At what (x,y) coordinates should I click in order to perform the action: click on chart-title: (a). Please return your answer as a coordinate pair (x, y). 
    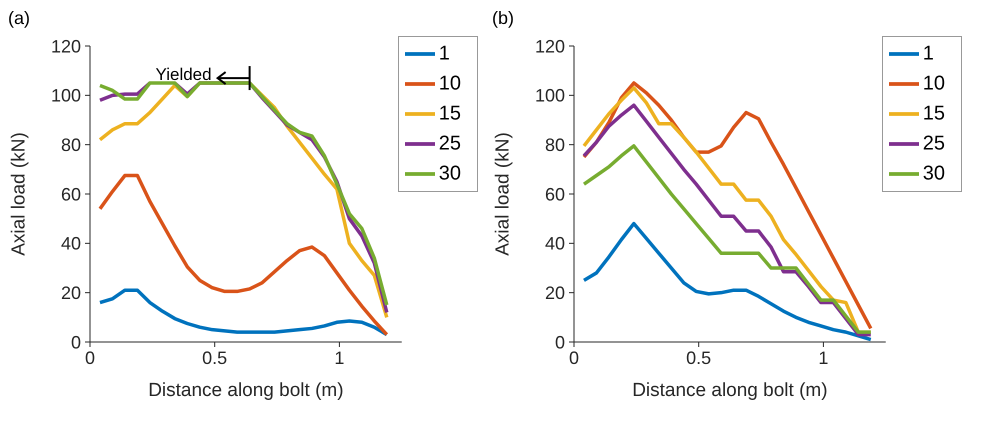
    Looking at the image, I should click on (19, 18).